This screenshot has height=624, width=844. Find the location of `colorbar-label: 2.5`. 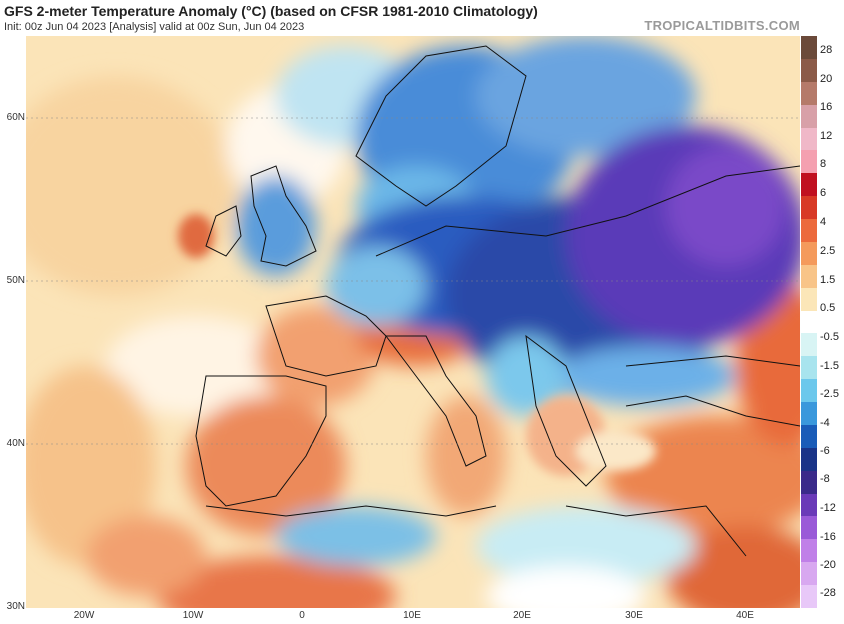

colorbar-label: 2.5 is located at coordinates (828, 251).